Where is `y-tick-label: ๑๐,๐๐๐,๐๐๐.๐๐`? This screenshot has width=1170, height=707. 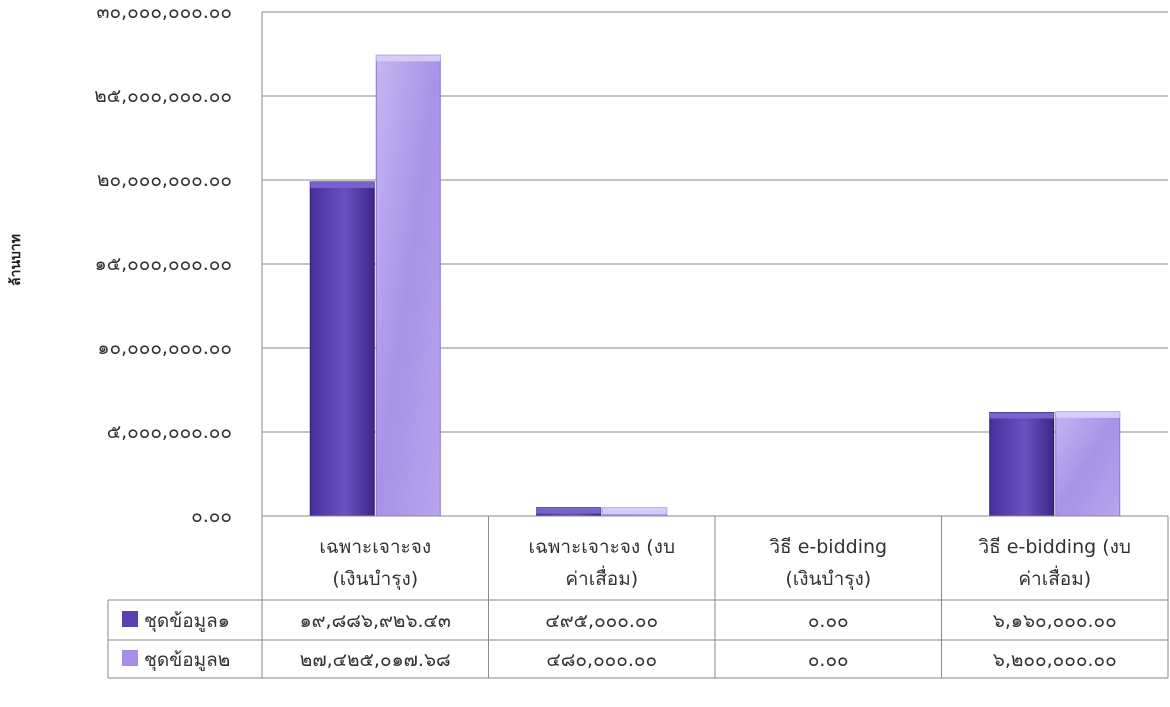 y-tick-label: ๑๐,๐๐๐,๐๐๐.๐๐ is located at coordinates (164, 348).